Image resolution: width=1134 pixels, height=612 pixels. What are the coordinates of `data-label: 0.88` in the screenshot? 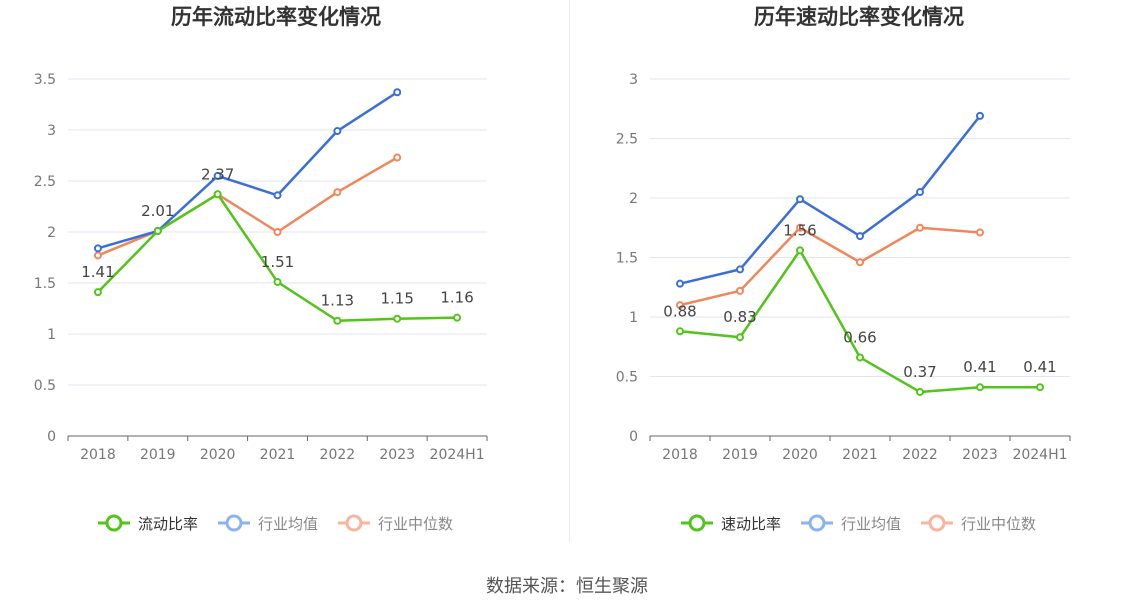 It's located at (679, 311).